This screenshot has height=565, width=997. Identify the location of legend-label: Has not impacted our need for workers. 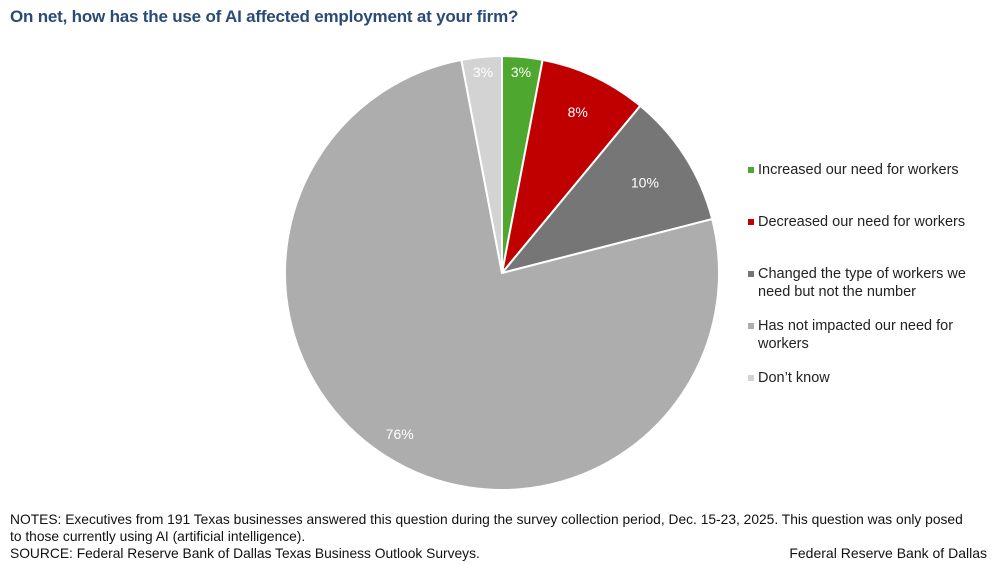
(856, 335).